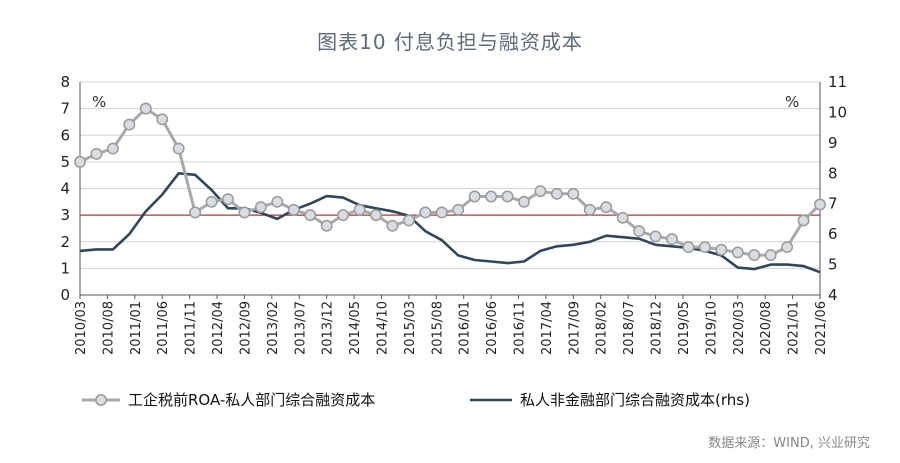 Image resolution: width=900 pixels, height=463 pixels. Describe the element at coordinates (163, 328) in the screenshot. I see `x-tick-label: 2011/06` at that location.